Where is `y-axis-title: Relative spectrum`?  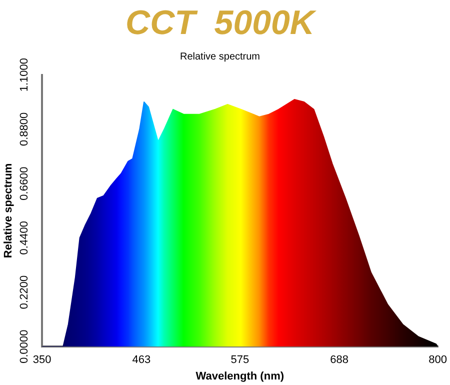
y-axis-title: Relative spectrum is located at coordinates (8, 210).